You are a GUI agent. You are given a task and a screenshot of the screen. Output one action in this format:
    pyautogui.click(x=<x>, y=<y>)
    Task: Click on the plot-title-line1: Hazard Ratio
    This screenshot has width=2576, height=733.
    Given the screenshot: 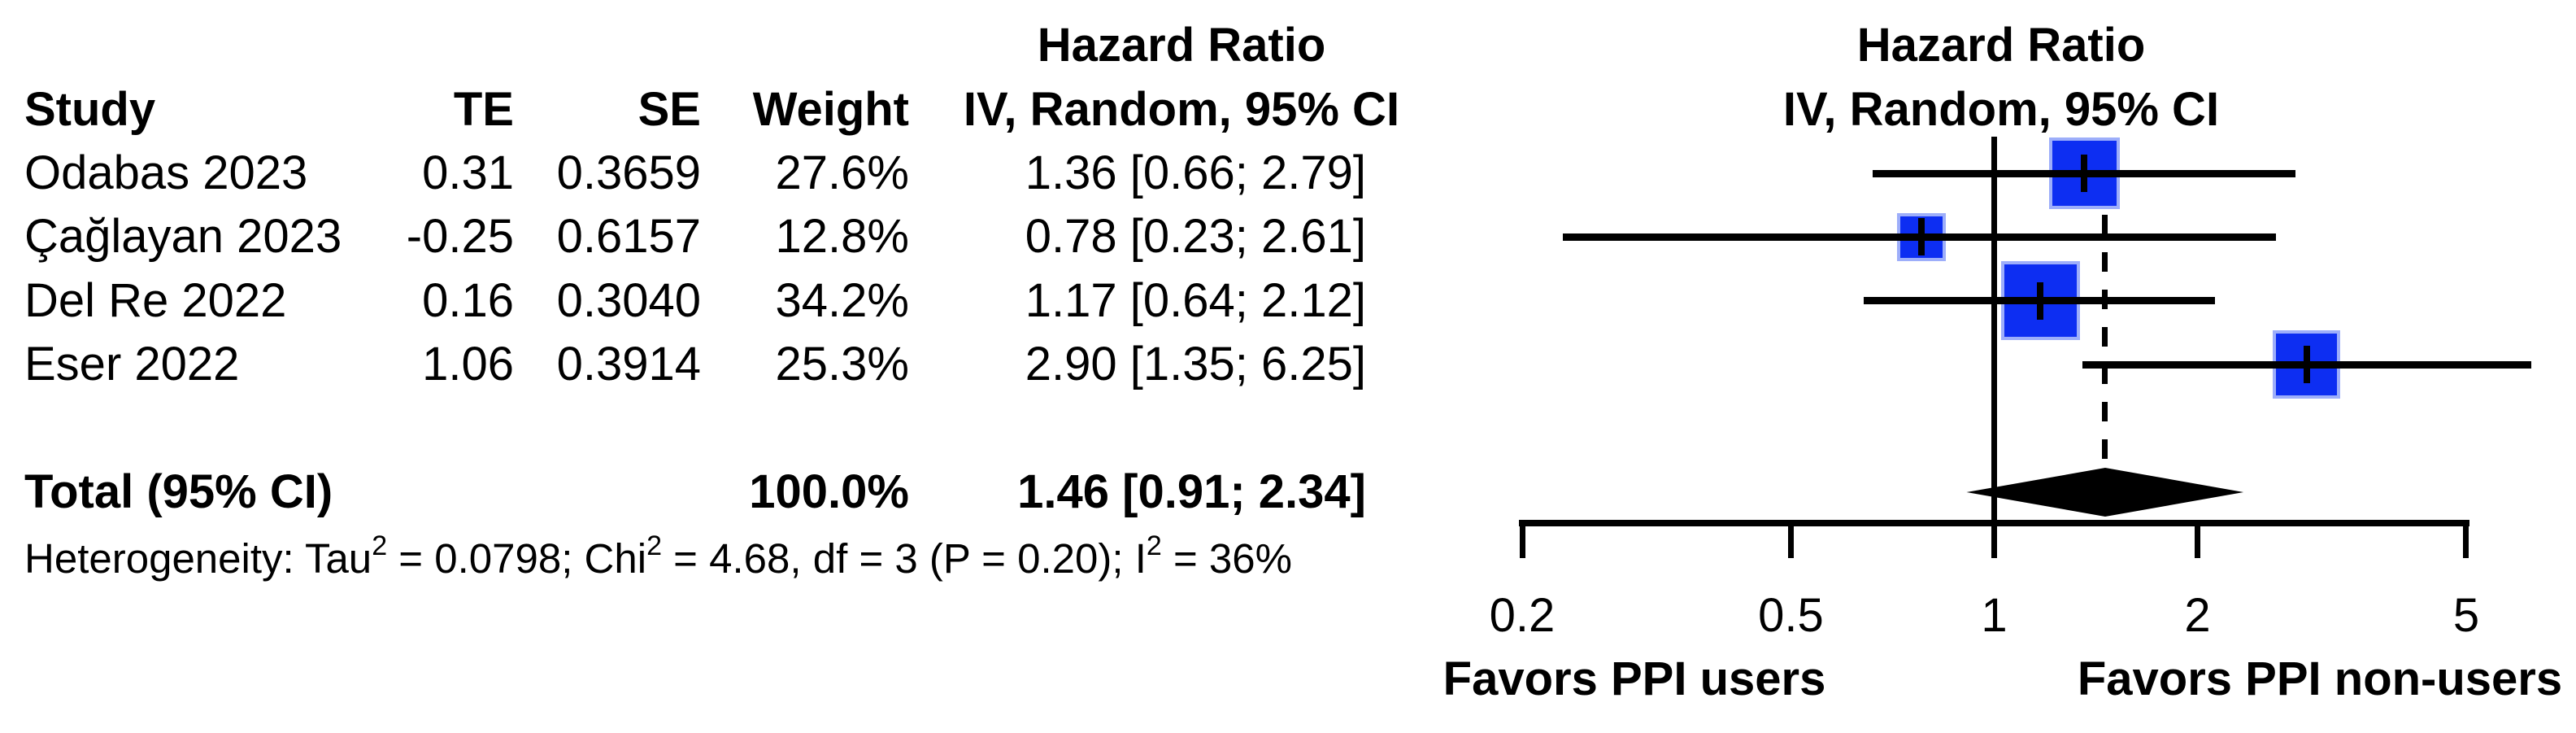 What is the action you would take?
    pyautogui.click(x=2001, y=45)
    